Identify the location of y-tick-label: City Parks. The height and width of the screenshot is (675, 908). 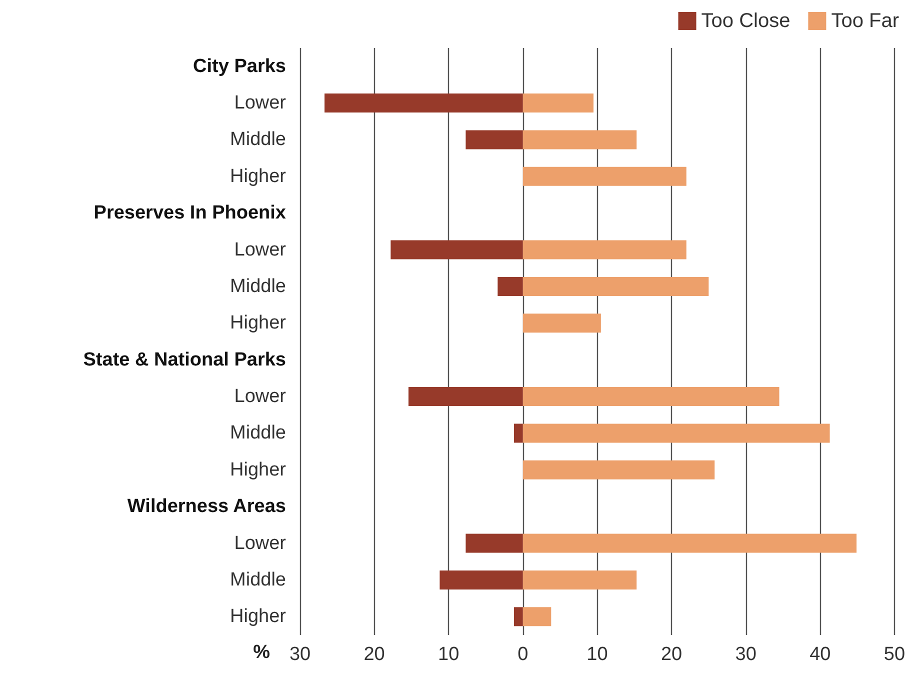
(239, 66).